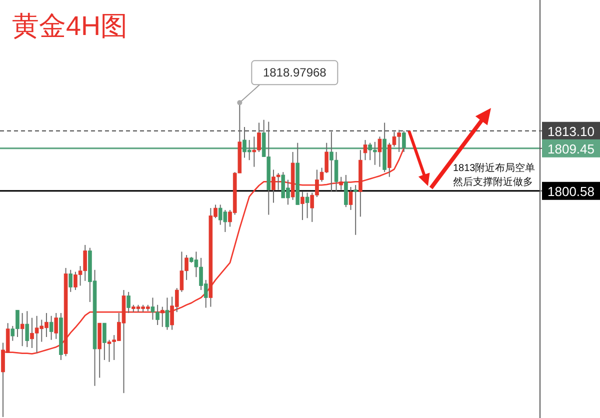 The width and height of the screenshot is (600, 418). What do you see at coordinates (494, 168) in the screenshot?
I see `text: 1813附近布局空单` at bounding box center [494, 168].